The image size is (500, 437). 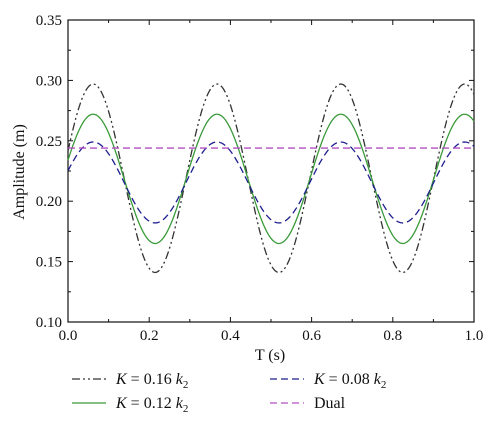 I want to click on y-tick-label: 0.20, so click(x=49, y=202).